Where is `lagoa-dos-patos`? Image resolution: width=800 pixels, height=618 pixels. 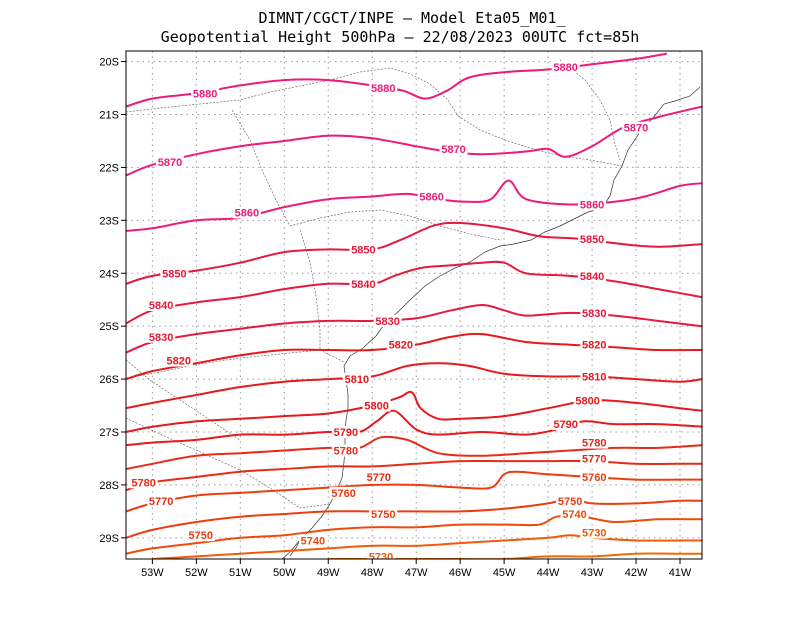 lagoa-dos-patos is located at coordinates (295, 548).